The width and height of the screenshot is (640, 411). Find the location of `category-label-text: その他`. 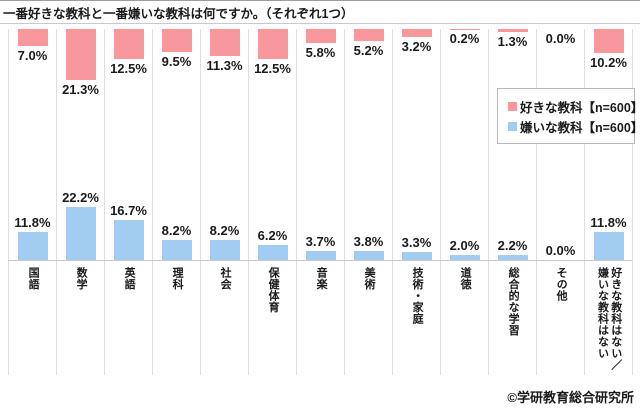

category-label-text: その他 is located at coordinates (561, 284).